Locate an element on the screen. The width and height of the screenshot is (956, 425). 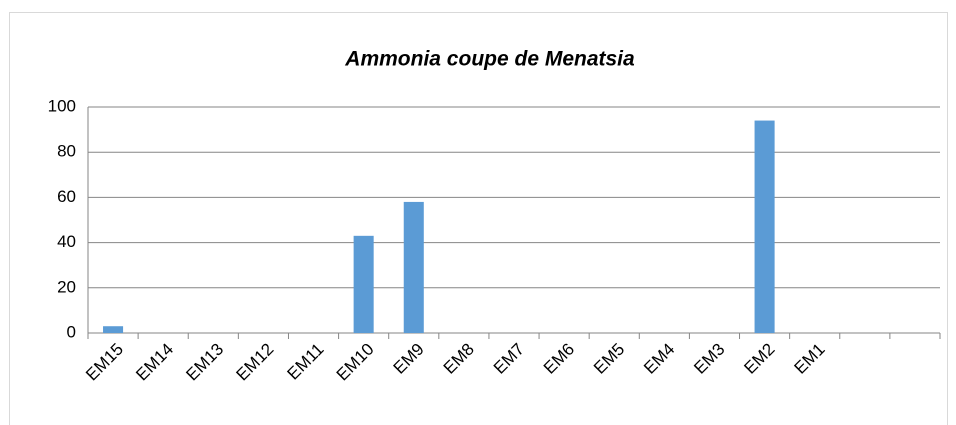
x-tick-label: EM10 is located at coordinates (355, 362).